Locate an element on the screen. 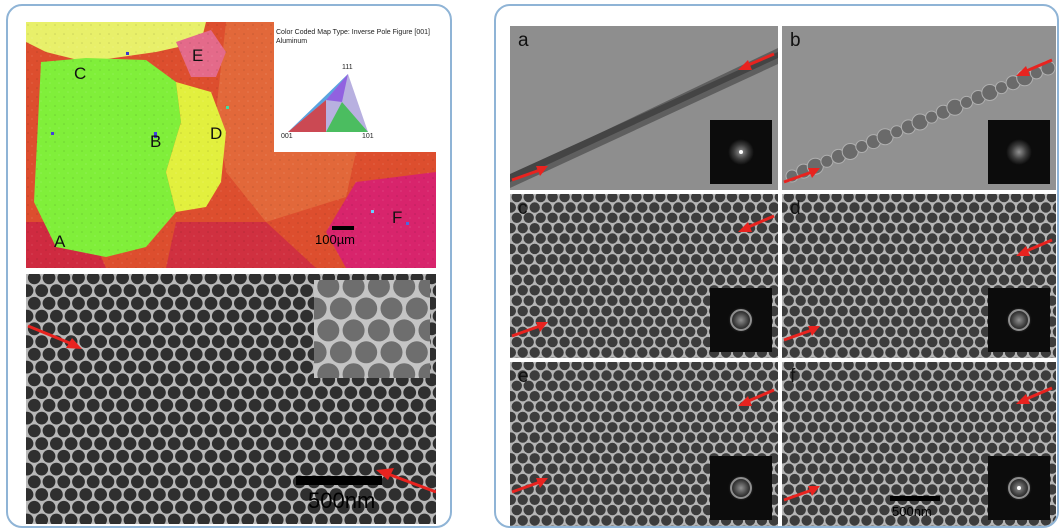  tem-panel-a: a is located at coordinates (644, 108).